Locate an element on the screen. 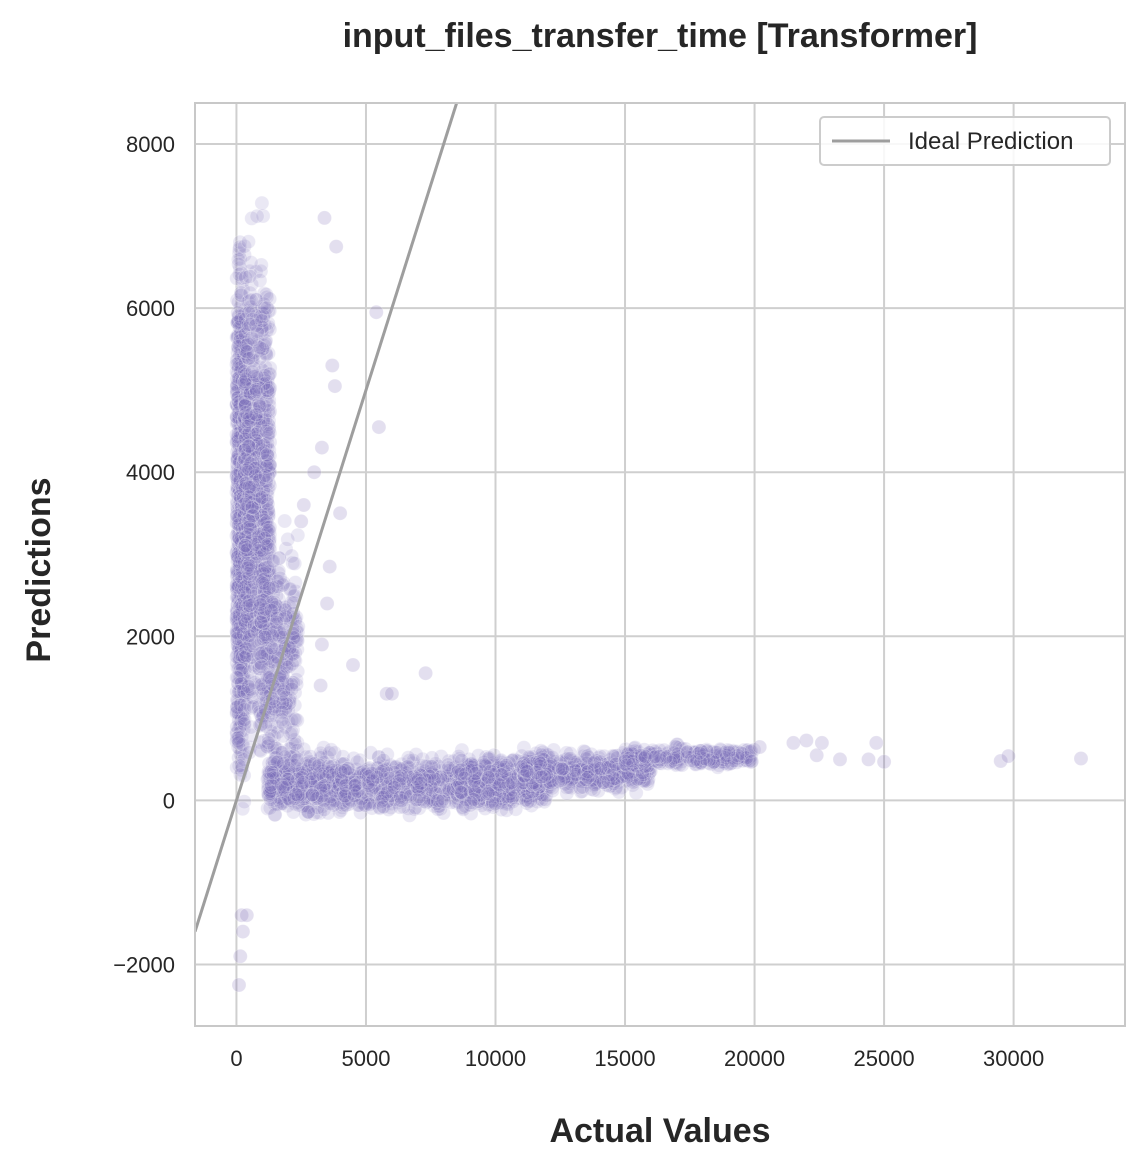 The image size is (1145, 1175). legend: Ideal Prediction is located at coordinates (965, 141).